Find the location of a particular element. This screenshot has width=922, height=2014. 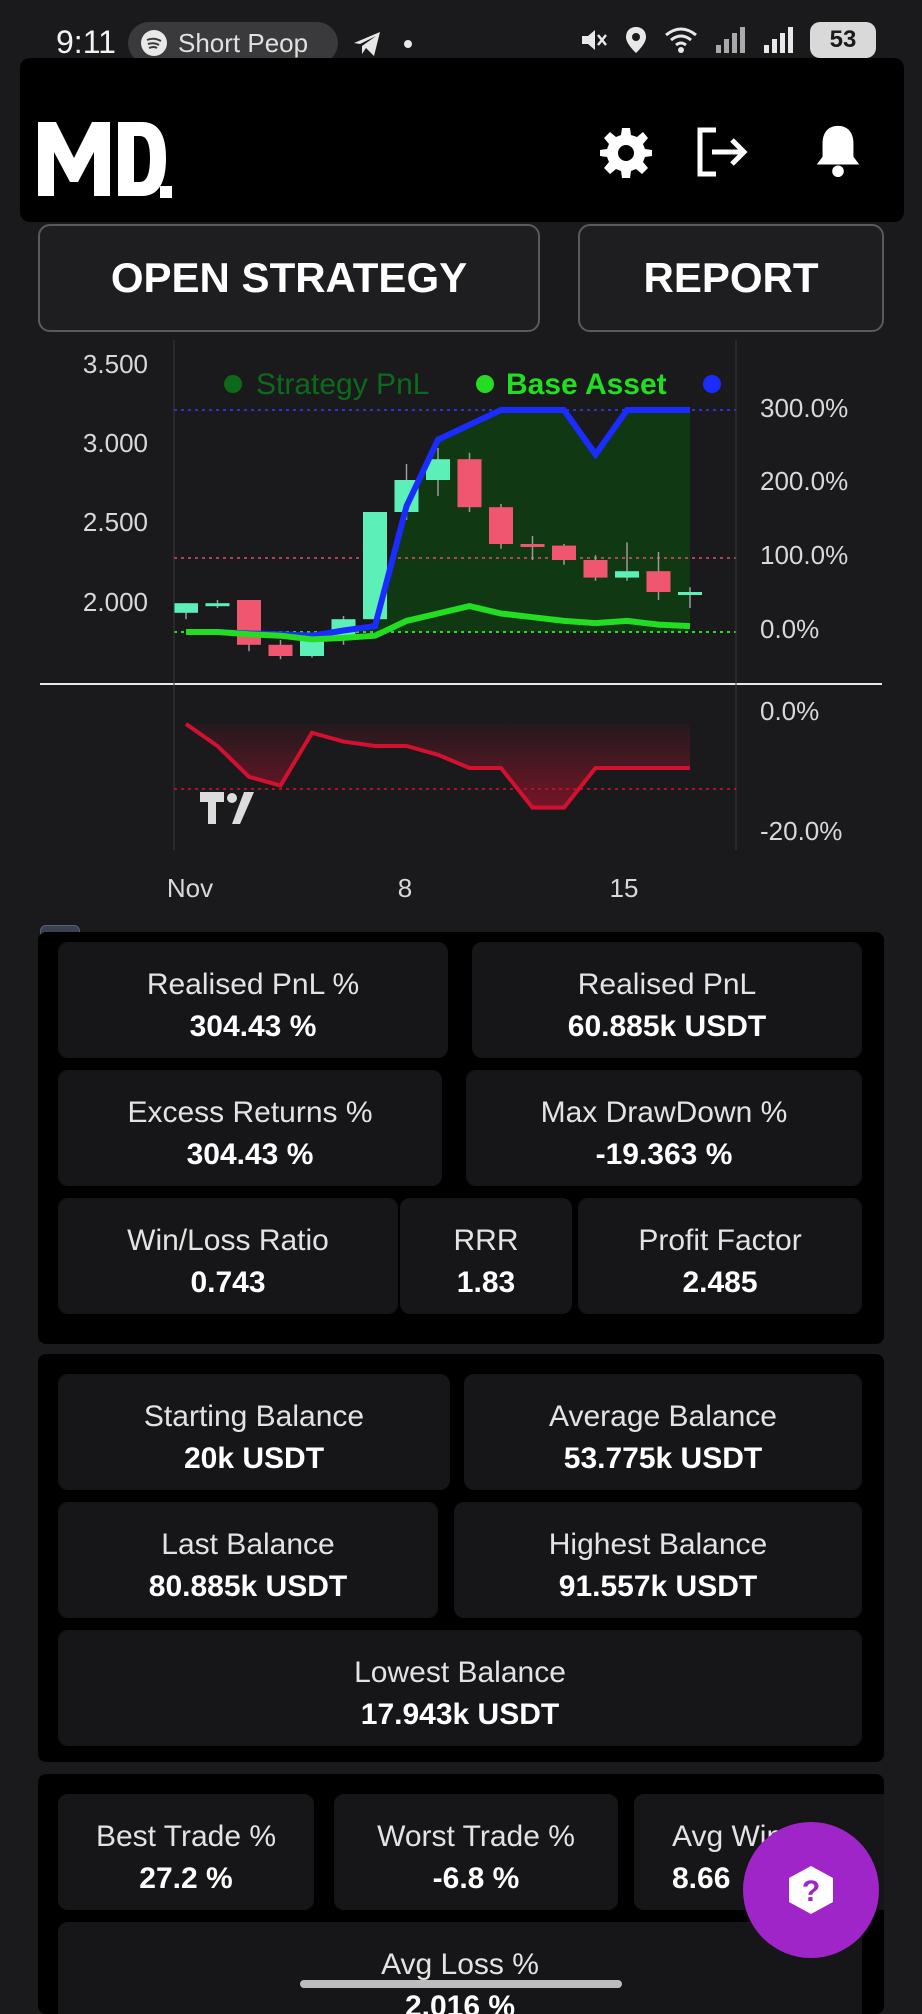

x-axis-tick: 15 is located at coordinates (624, 886).